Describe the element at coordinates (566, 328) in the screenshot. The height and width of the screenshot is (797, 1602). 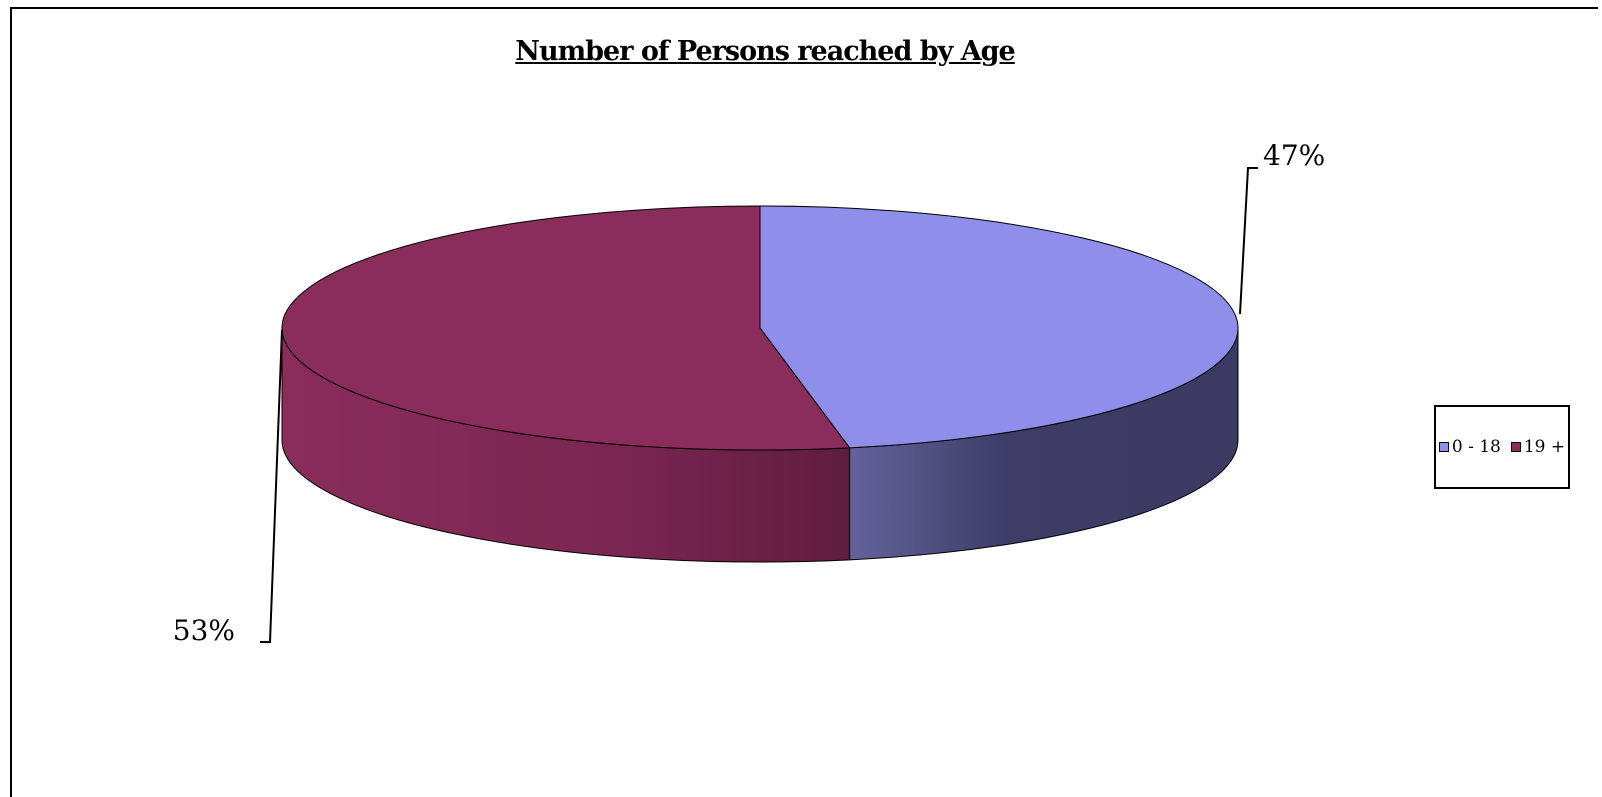
I see `pie-slice-19-plus` at that location.